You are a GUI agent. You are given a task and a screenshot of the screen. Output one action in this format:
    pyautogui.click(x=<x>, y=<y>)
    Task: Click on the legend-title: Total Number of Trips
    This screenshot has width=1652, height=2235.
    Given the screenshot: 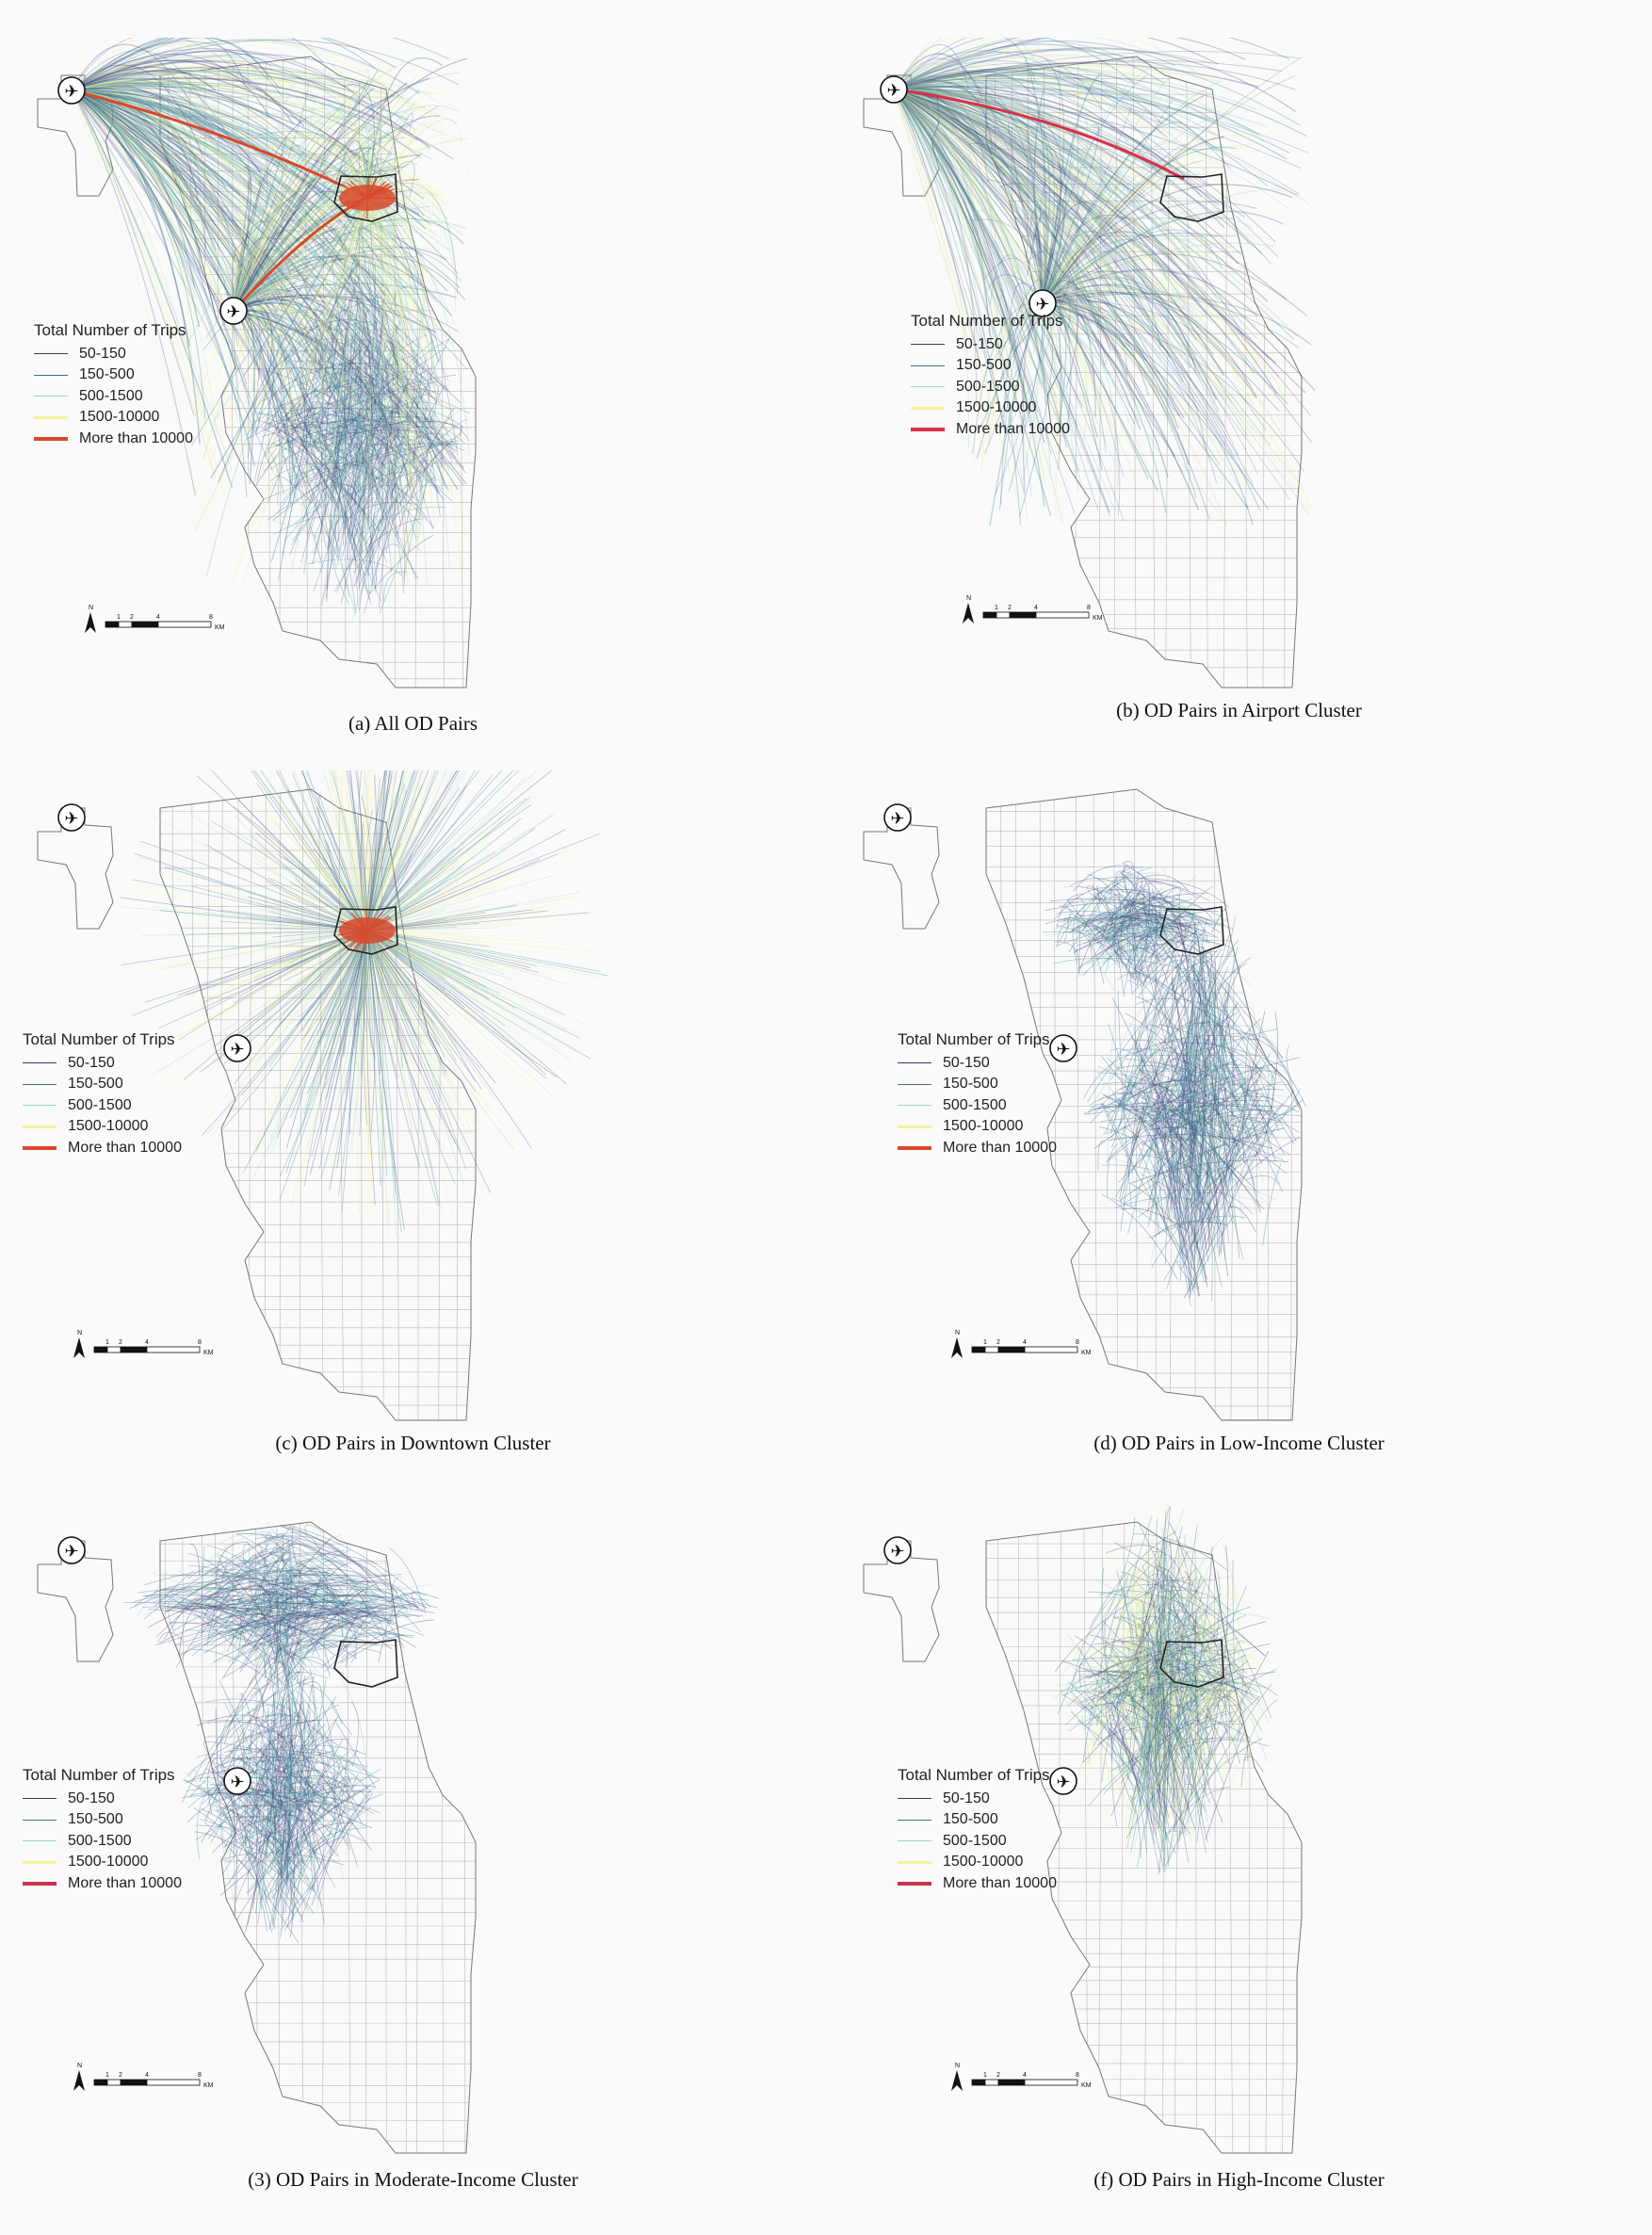 What is the action you would take?
    pyautogui.click(x=978, y=1040)
    